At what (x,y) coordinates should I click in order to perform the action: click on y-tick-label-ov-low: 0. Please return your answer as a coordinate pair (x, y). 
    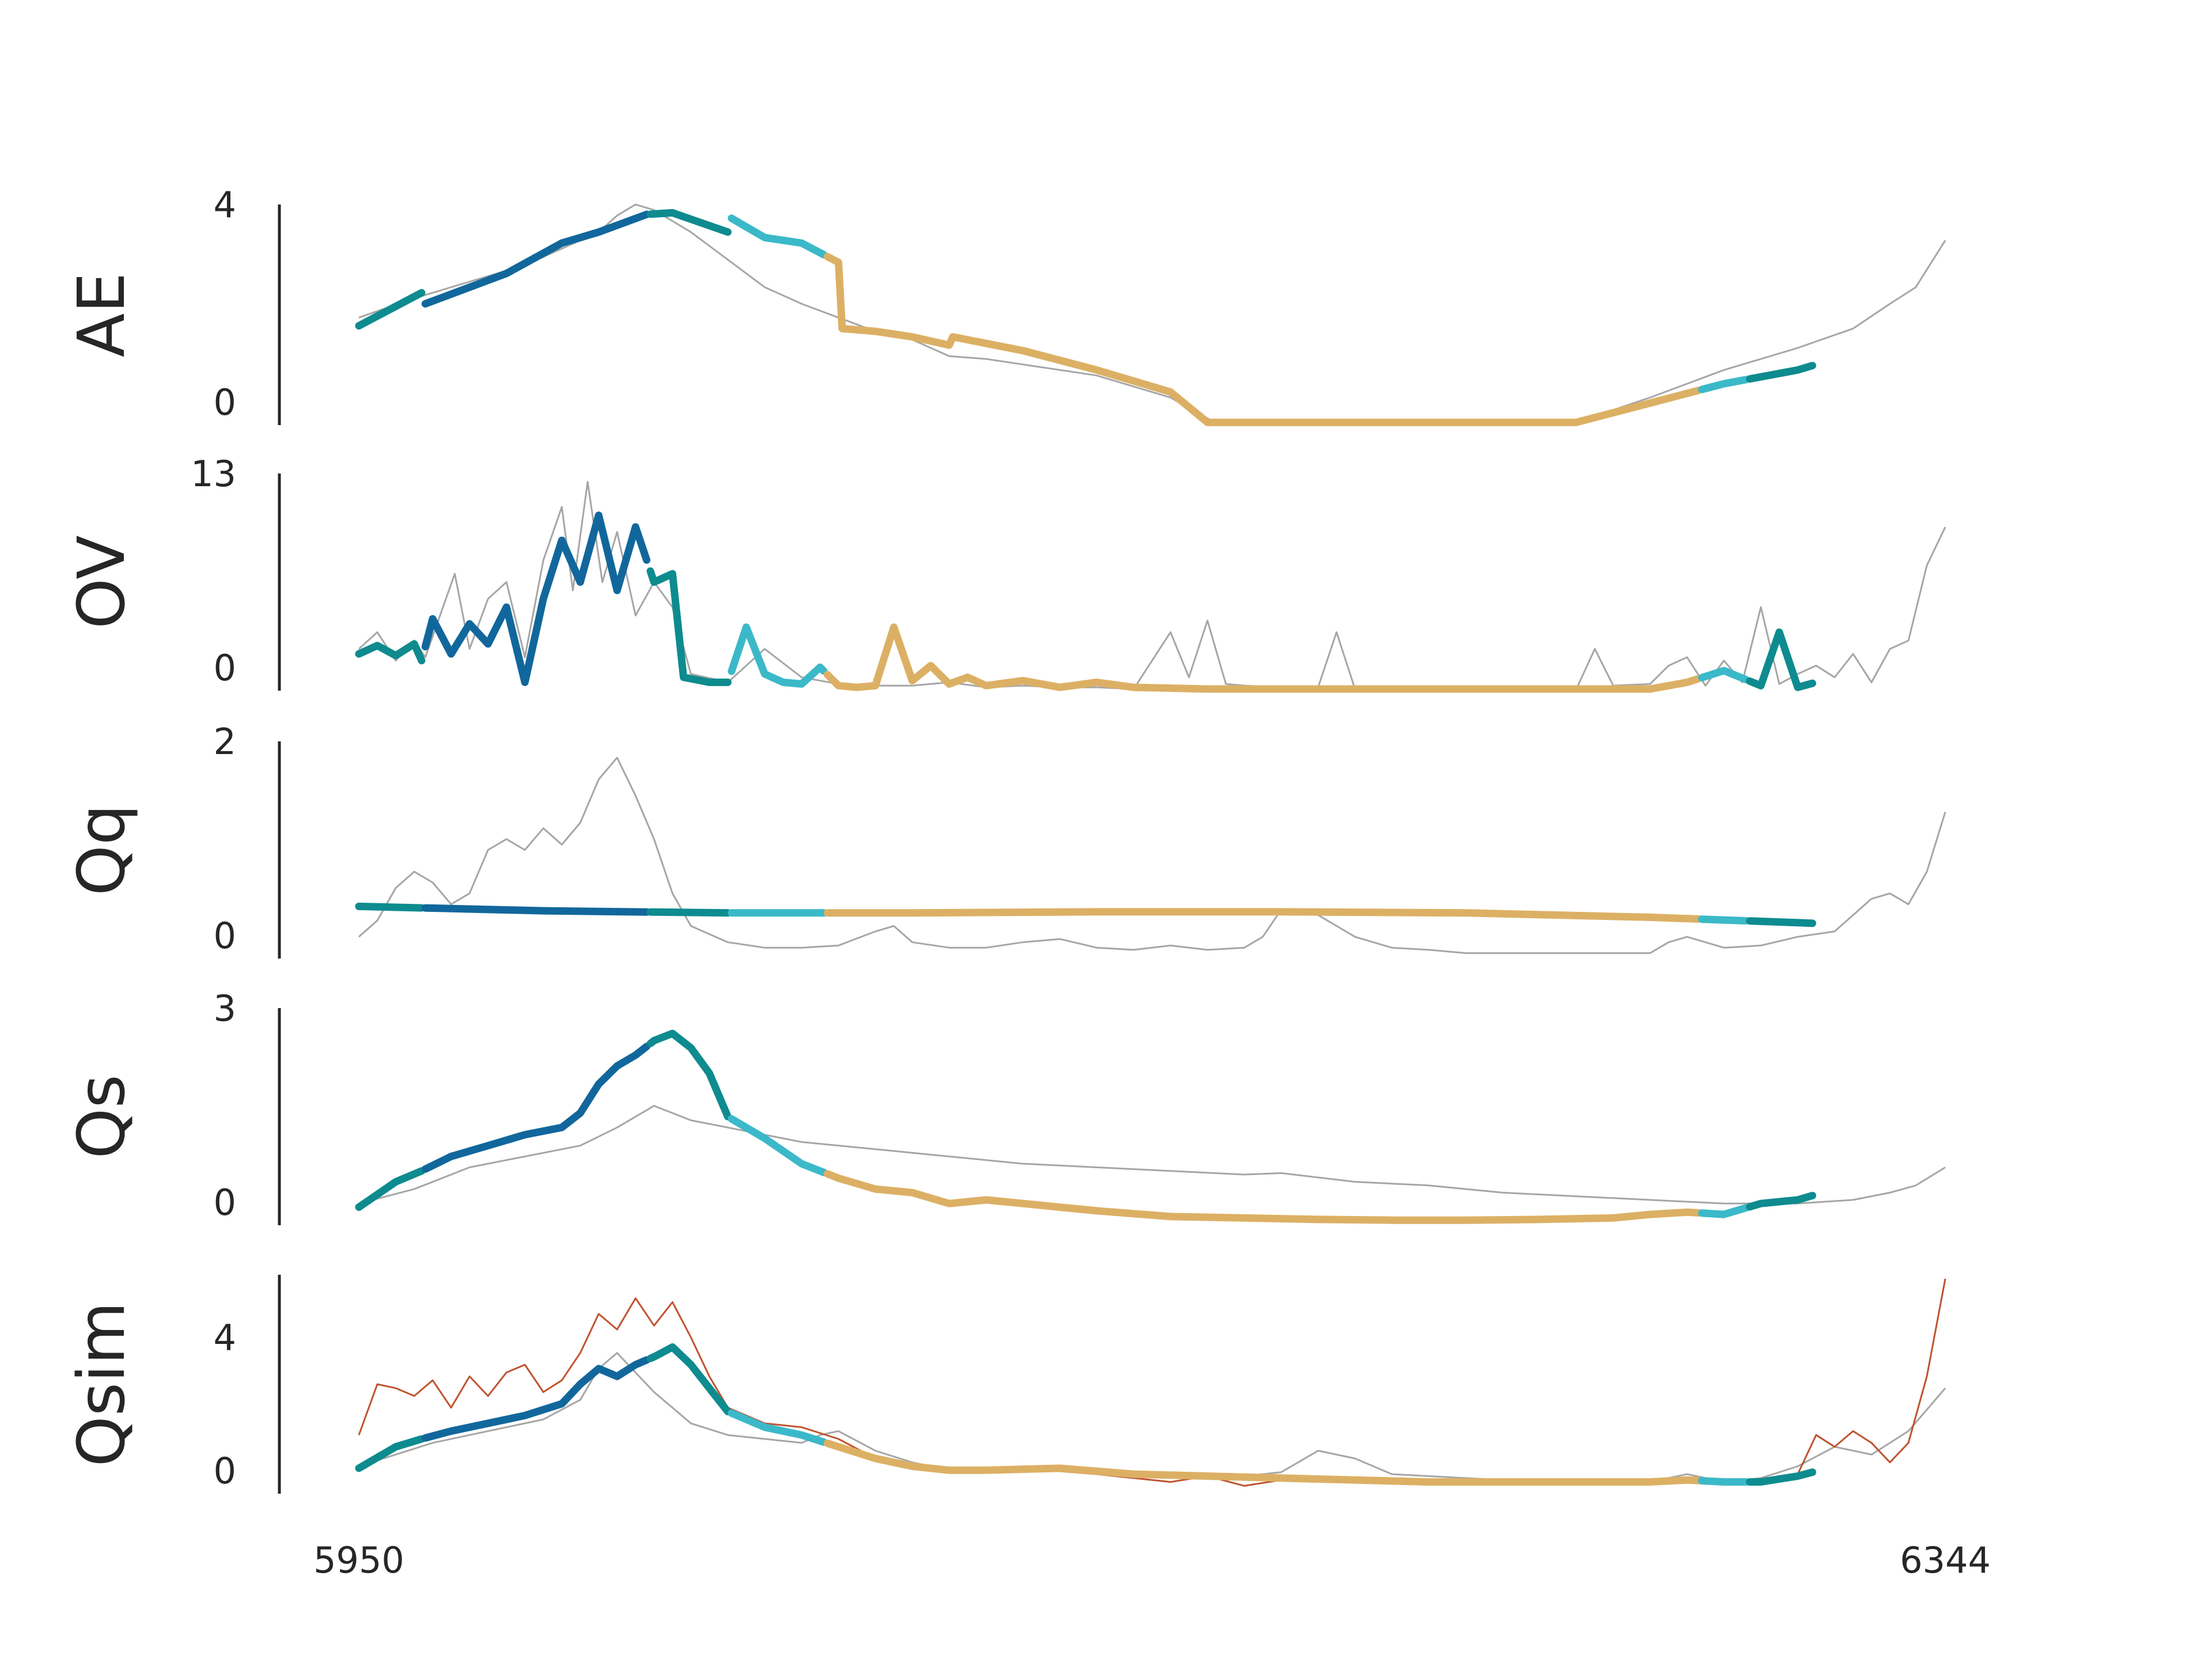
    Looking at the image, I should click on (225, 668).